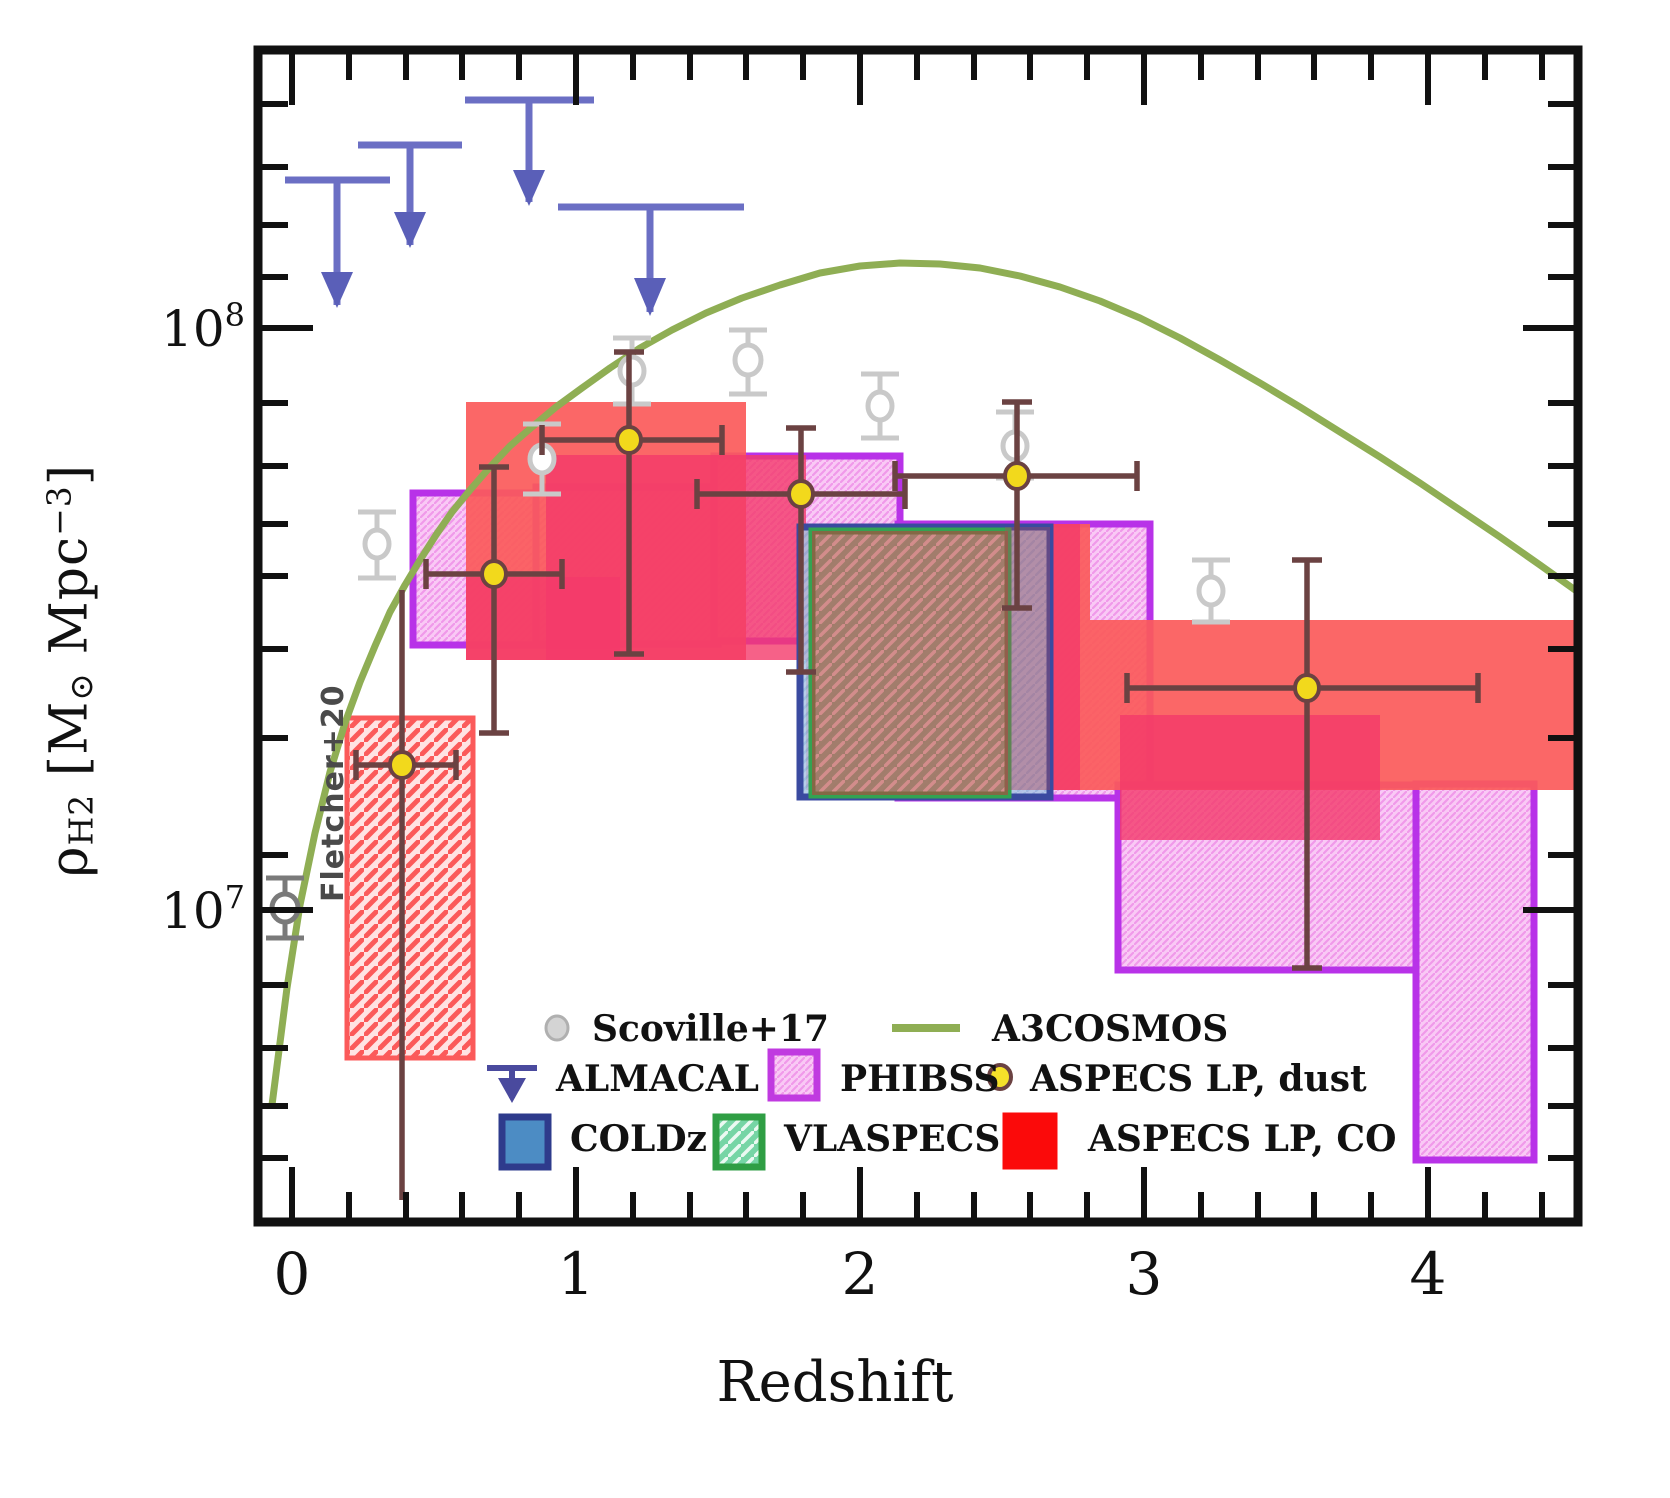  I want to click on x-tick-label-2: 2, so click(860, 1274).